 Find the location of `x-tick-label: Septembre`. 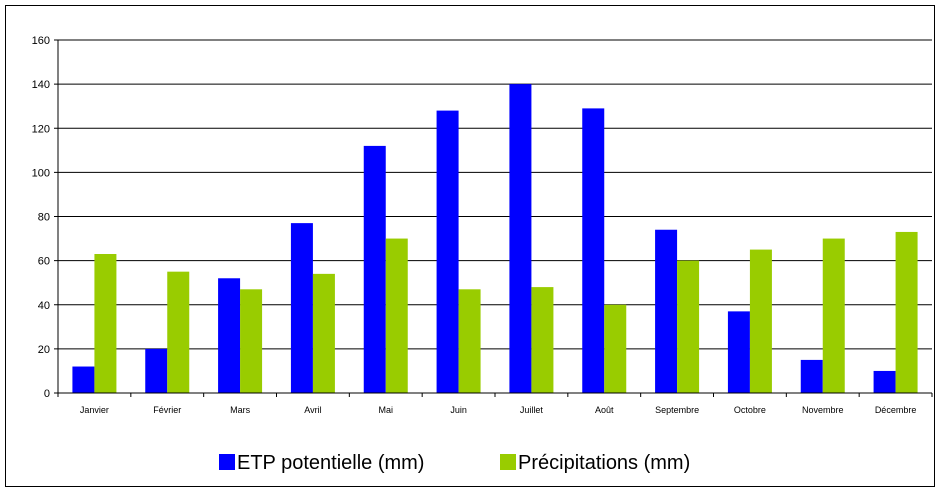

x-tick-label: Septembre is located at coordinates (677, 410).